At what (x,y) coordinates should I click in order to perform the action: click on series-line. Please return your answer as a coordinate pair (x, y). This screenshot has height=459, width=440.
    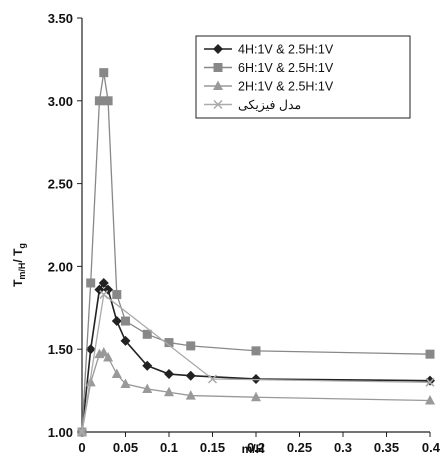
    Looking at the image, I should click on (256, 392).